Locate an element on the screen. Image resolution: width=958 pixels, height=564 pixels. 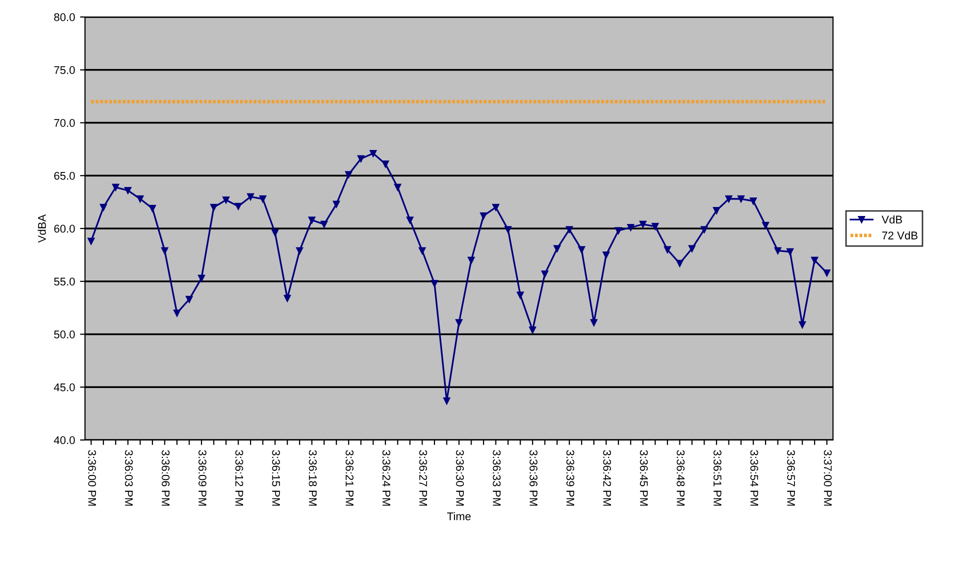
x-tick-label: 3:36:06 PM is located at coordinates (166, 478).